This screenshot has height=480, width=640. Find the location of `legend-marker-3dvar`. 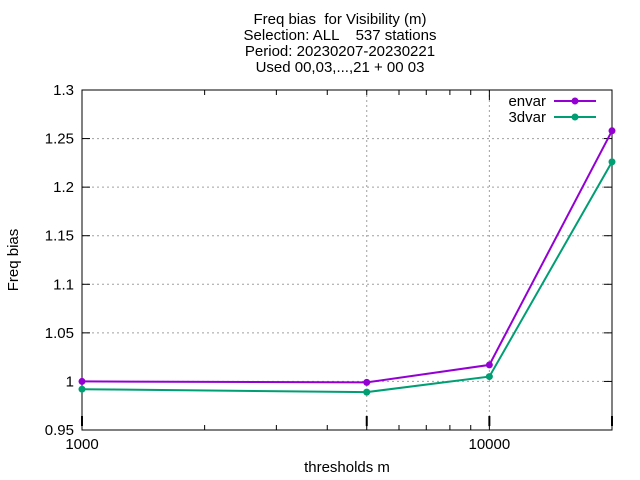

legend-marker-3dvar is located at coordinates (575, 117).